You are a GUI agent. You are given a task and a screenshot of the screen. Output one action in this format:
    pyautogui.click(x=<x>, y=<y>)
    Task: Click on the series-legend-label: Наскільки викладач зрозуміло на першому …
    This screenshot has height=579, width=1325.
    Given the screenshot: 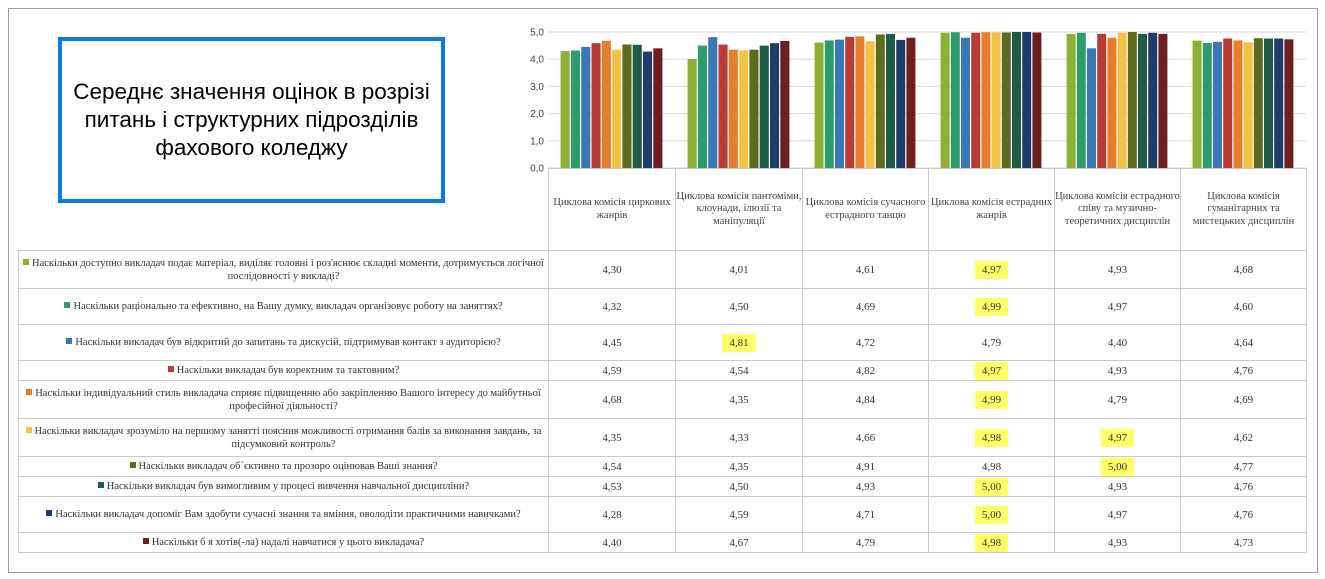 What is the action you would take?
    pyautogui.click(x=283, y=437)
    